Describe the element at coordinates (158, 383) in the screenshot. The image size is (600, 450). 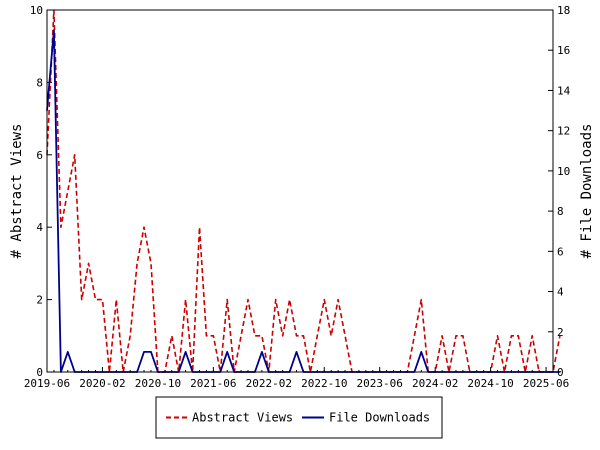
I see `x-tick-label: 2020-10` at that location.